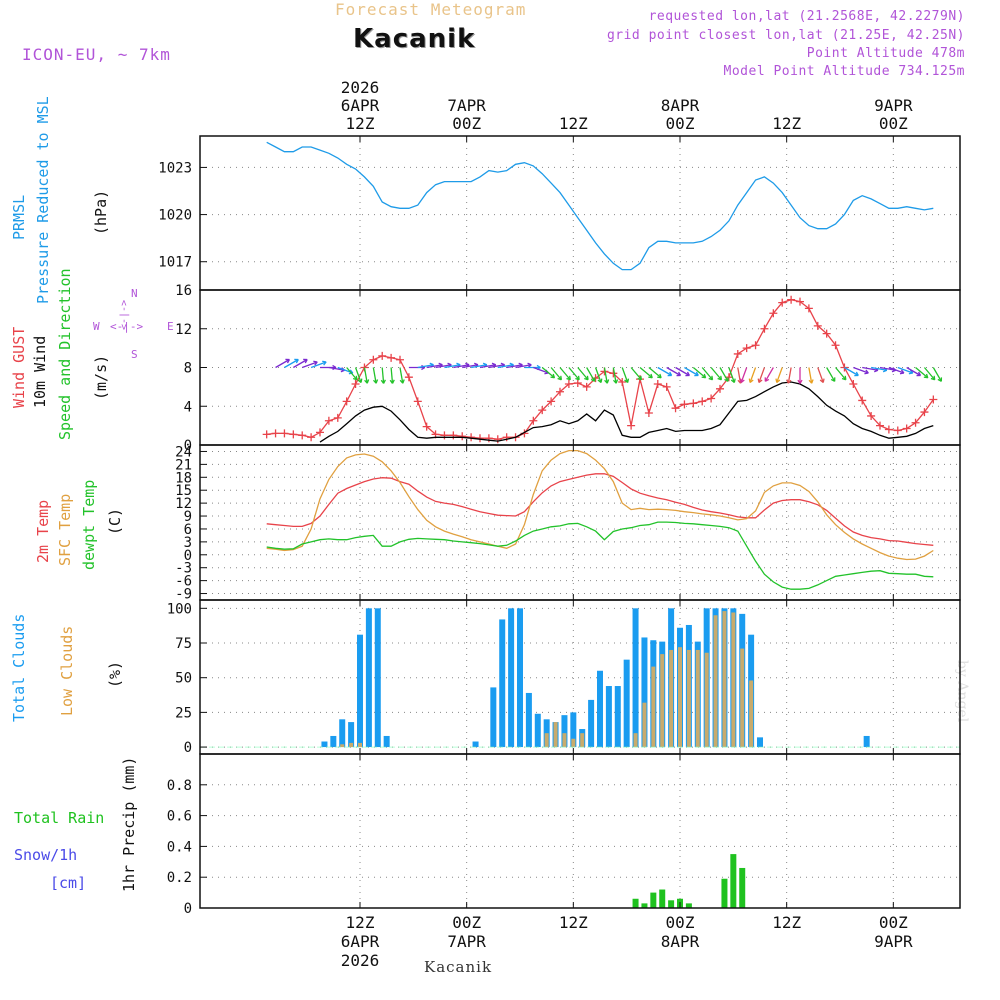  I want to click on bottom-time-label: 8APR, so click(680, 941).